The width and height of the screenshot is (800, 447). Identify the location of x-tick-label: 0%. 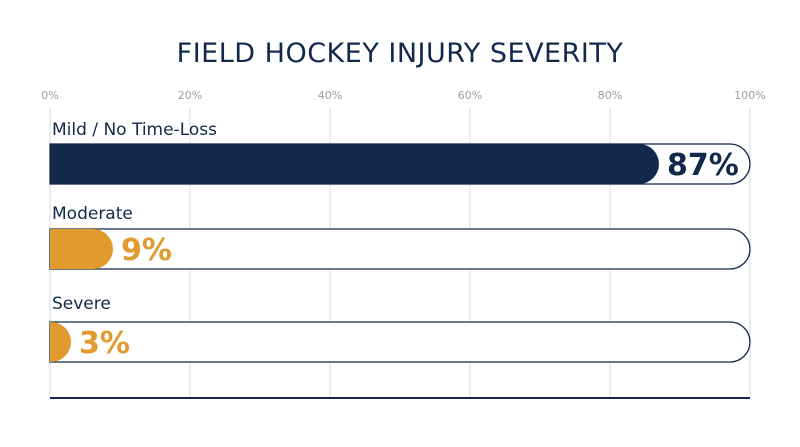
(49, 95).